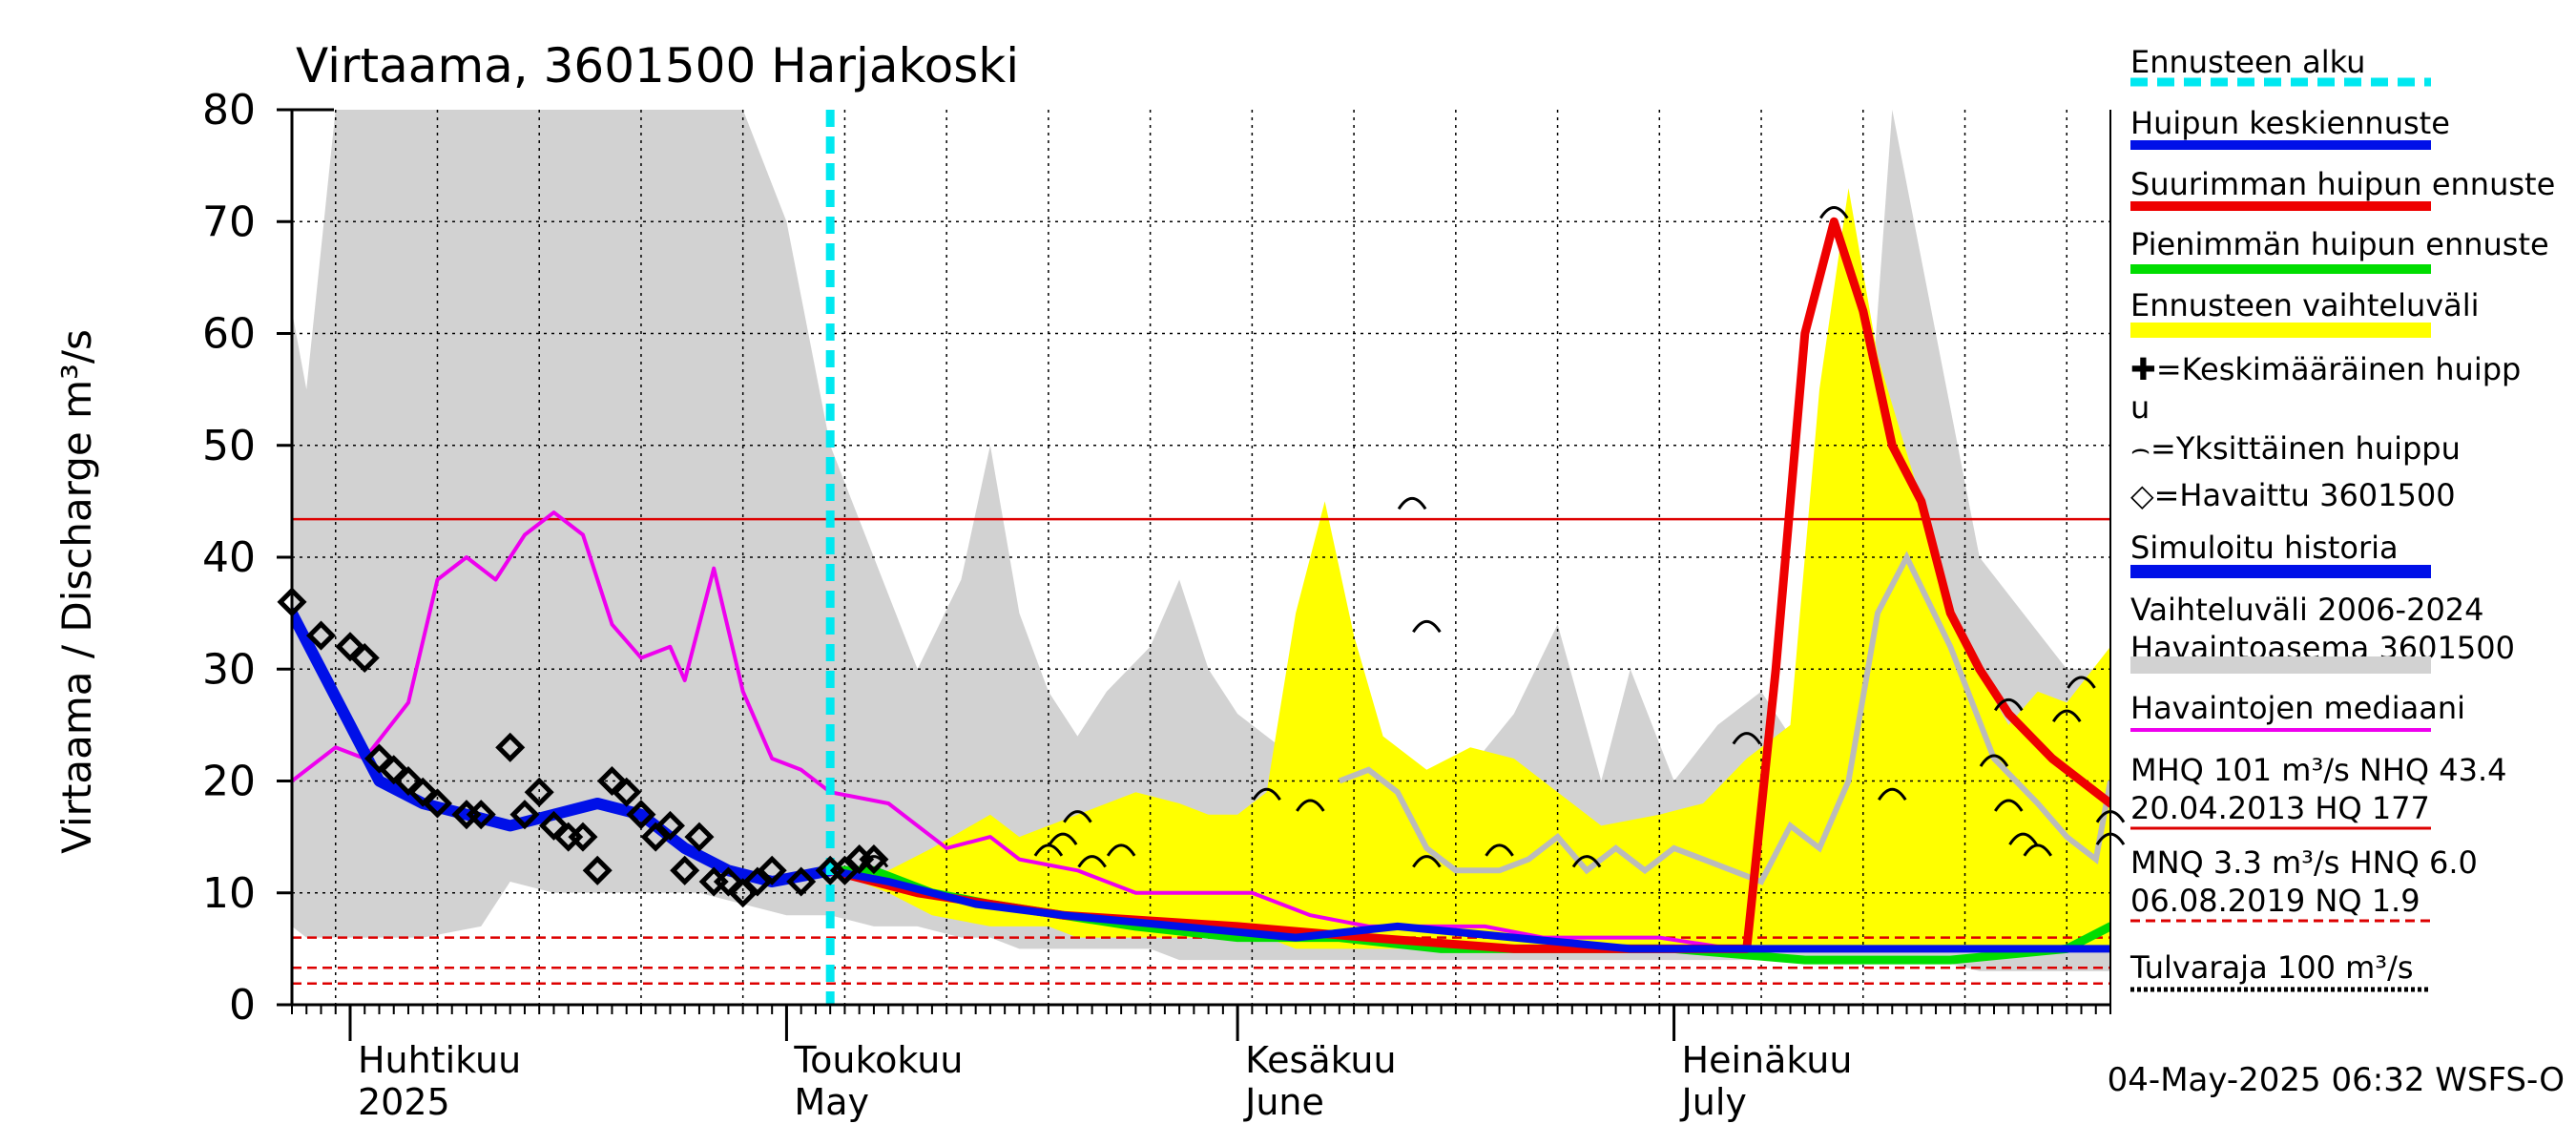  Describe the element at coordinates (2307, 610) in the screenshot. I see `legend-label: Vaihteluväli 2006-2024` at that location.